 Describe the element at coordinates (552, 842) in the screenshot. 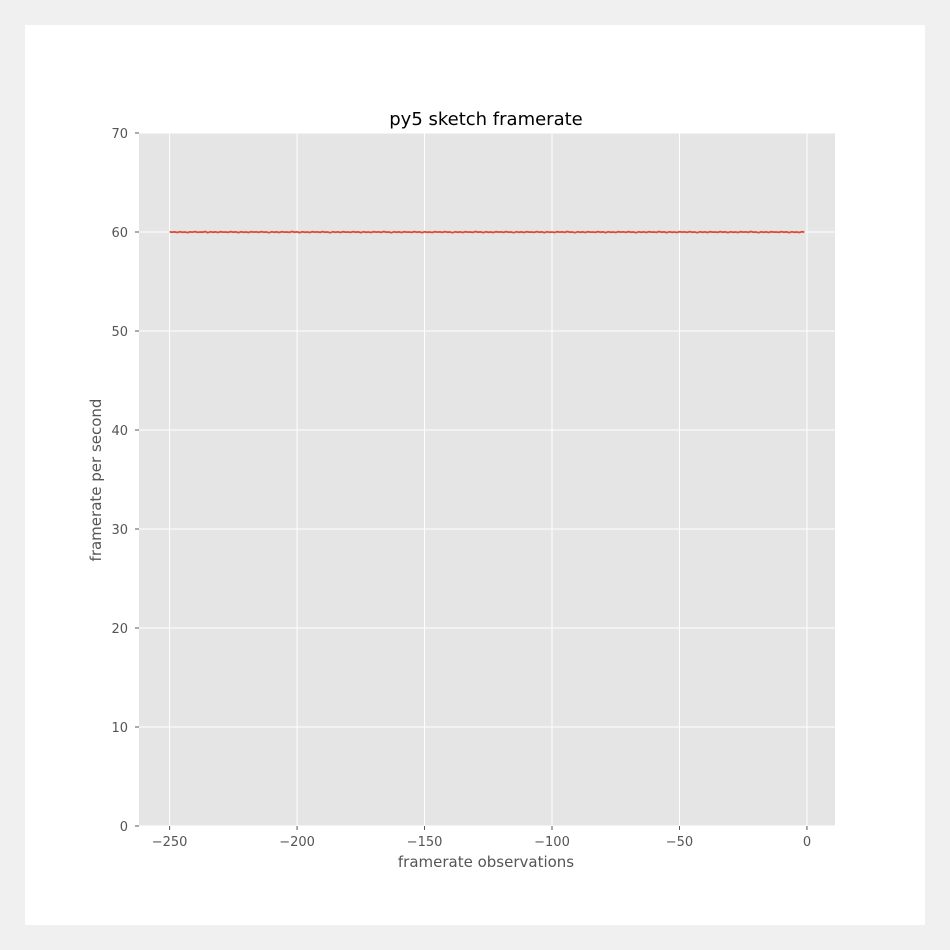

I see `x-tick-label: −100` at that location.